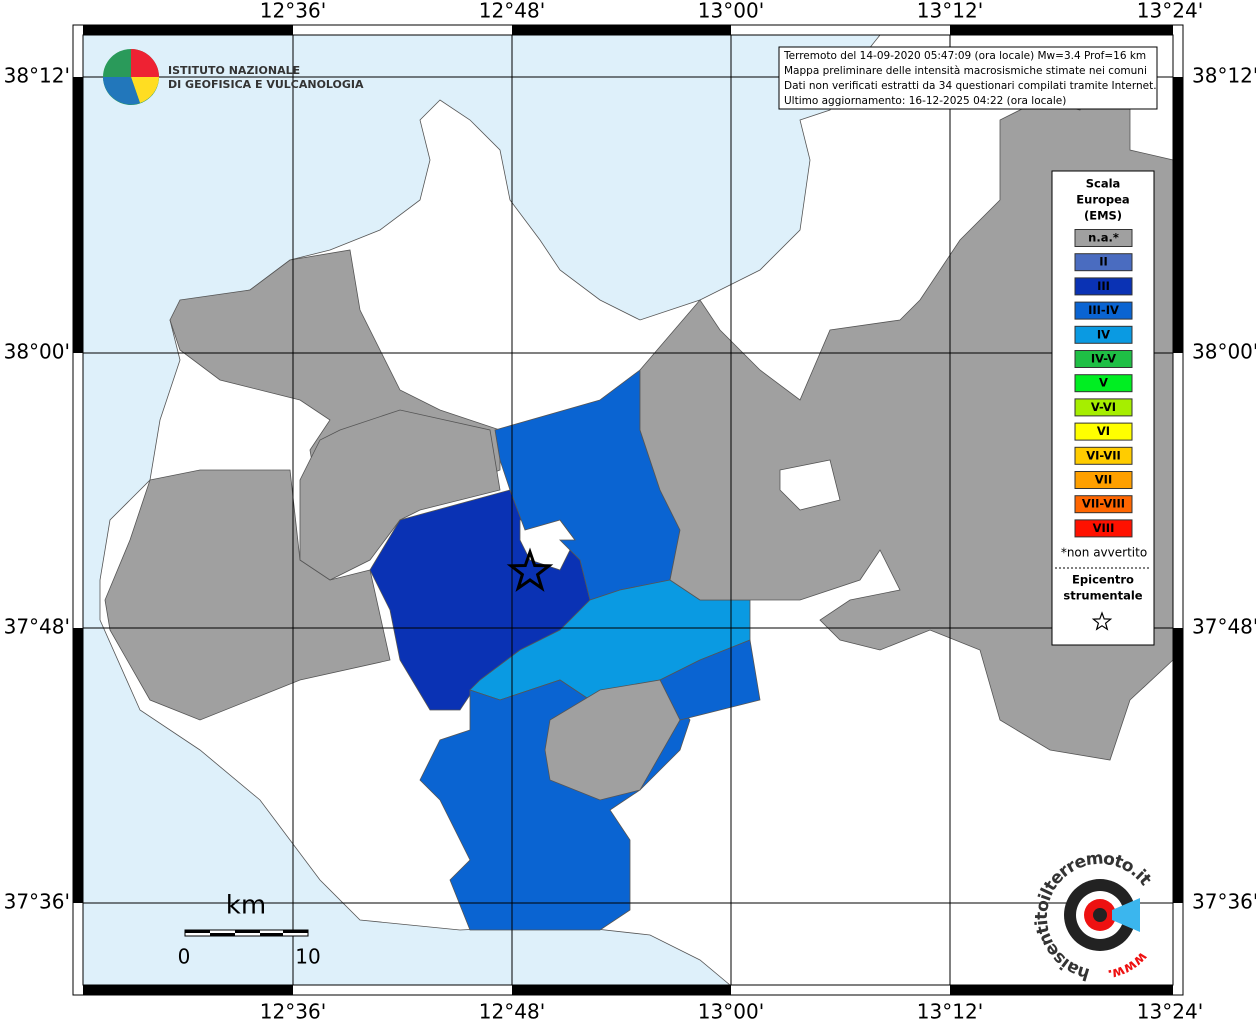 The height and width of the screenshot is (1028, 1256). I want to click on scale-tick-label: 0, so click(184, 957).